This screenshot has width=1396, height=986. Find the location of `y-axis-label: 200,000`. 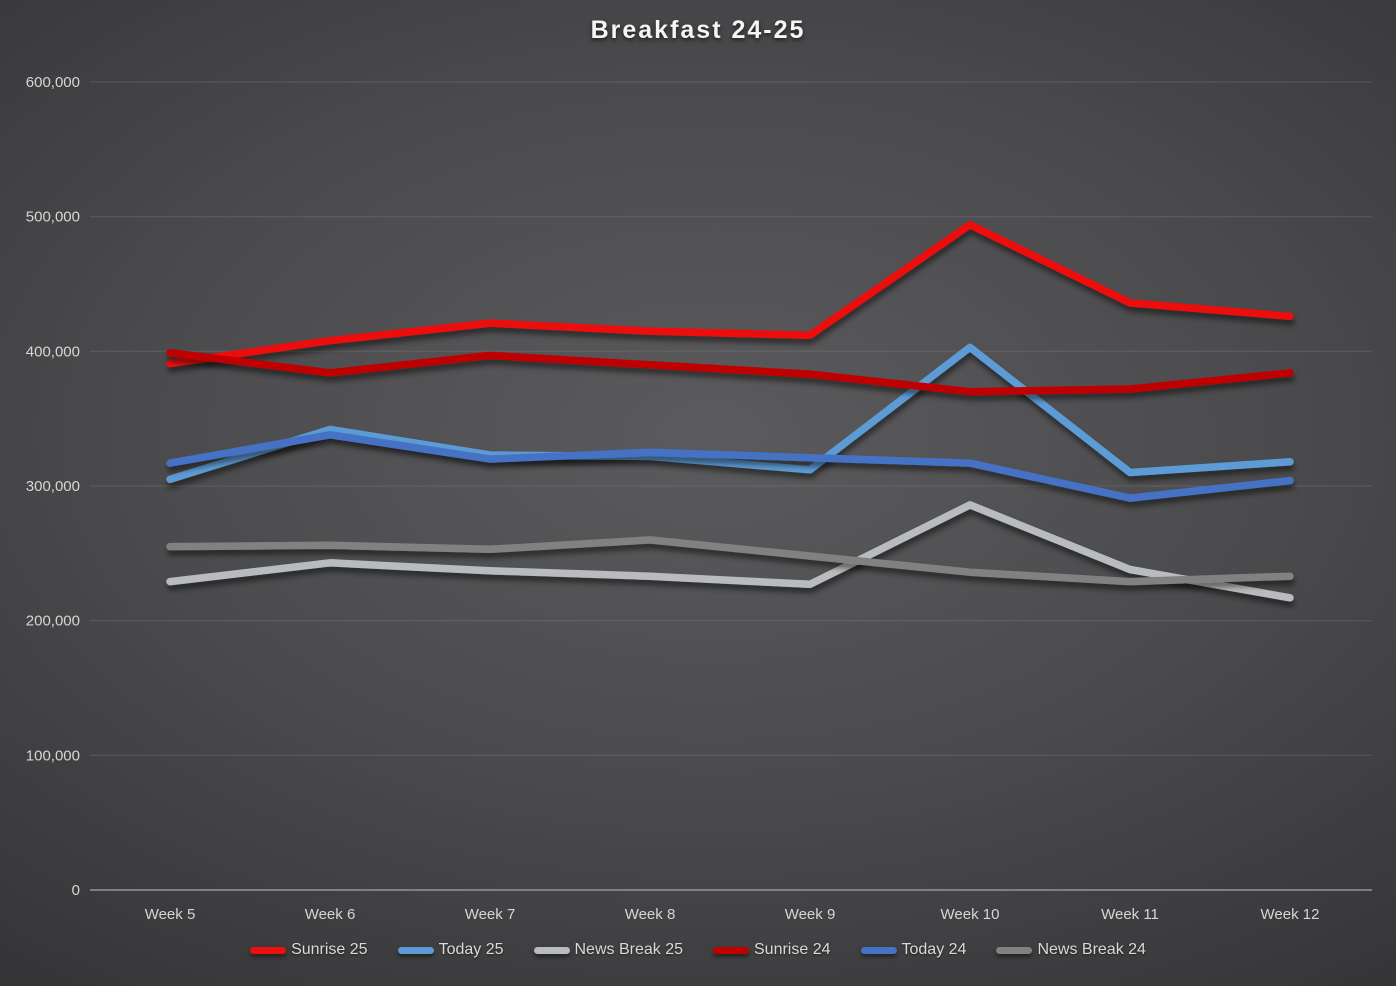

y-axis-label: 200,000 is located at coordinates (53, 621).